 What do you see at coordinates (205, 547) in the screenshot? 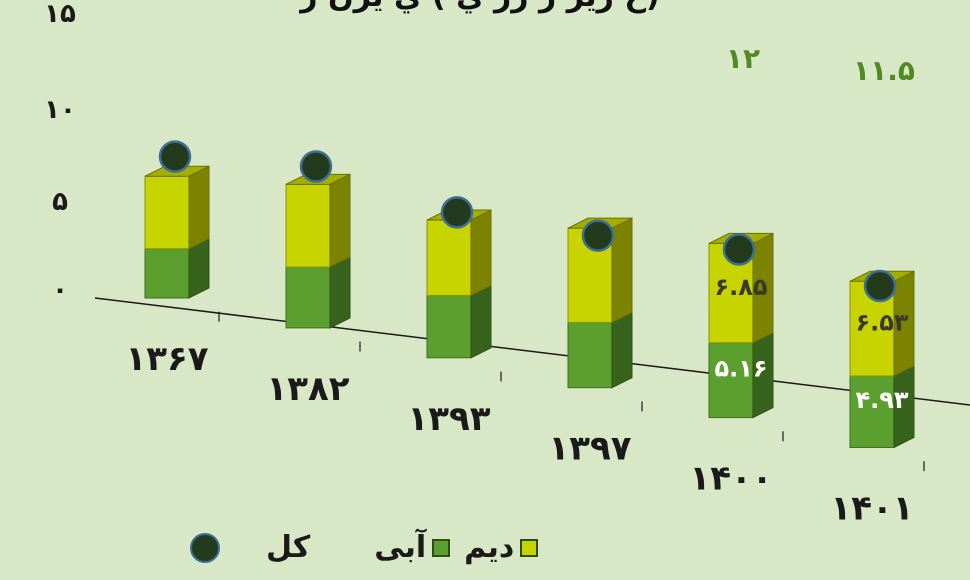
I see `legend-marker-total` at bounding box center [205, 547].